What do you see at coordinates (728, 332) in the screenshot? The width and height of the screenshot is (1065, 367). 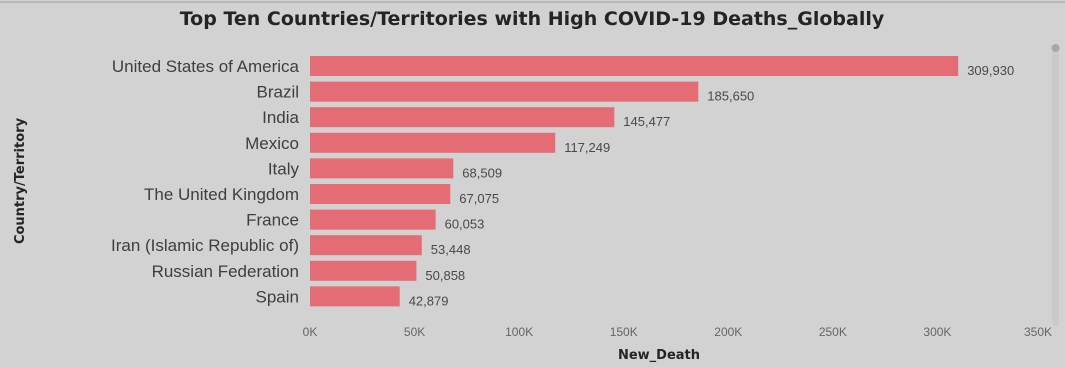 I see `x-tick-label: 200K` at bounding box center [728, 332].